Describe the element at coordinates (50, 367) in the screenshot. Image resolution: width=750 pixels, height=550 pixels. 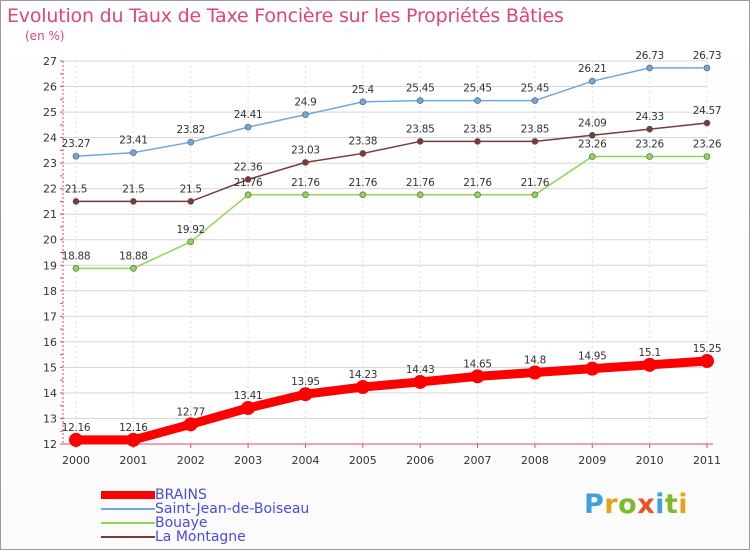
I see `y-tick-label: 15` at that location.